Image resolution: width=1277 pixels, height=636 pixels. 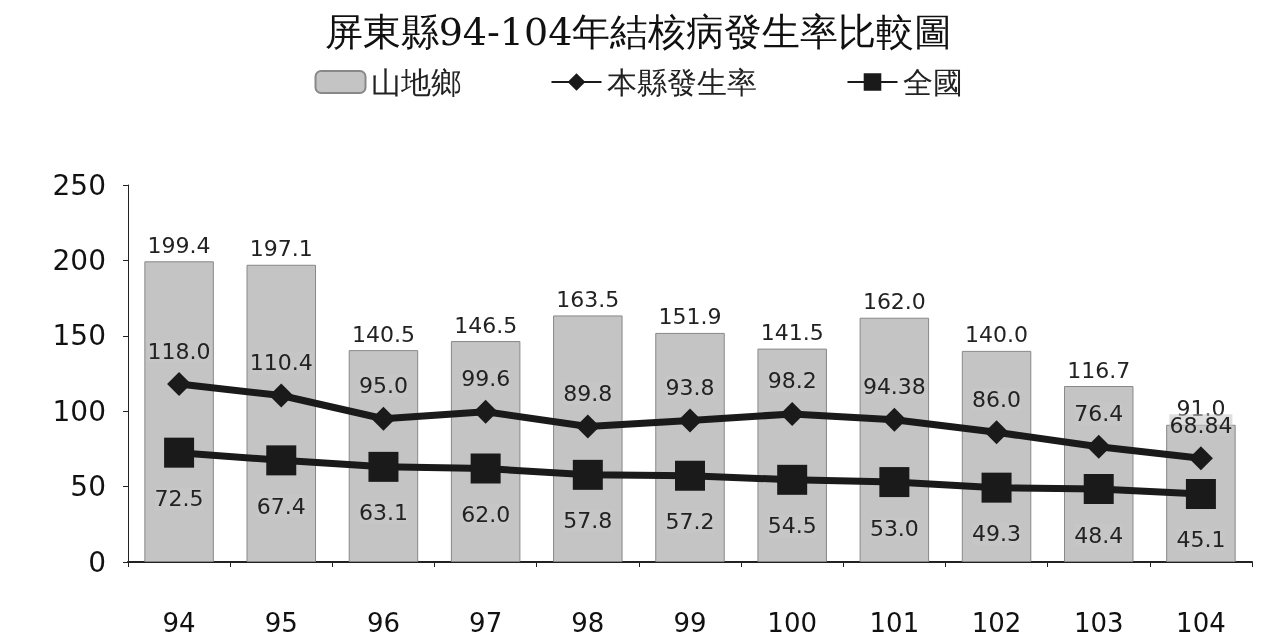 I want to click on data-label: 162.0, so click(x=894, y=302).